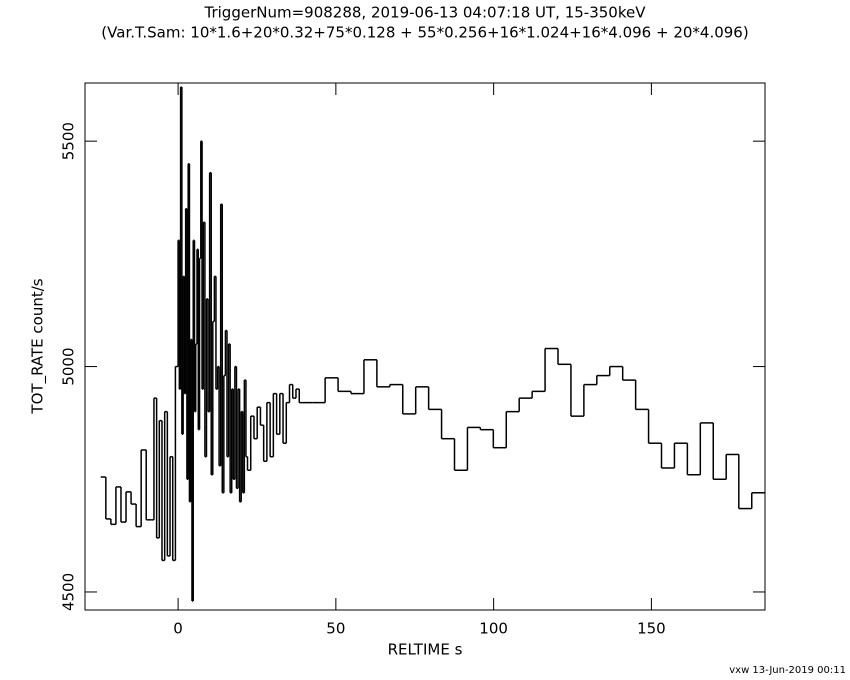  What do you see at coordinates (425, 650) in the screenshot?
I see `x-axis-label: RELTIME s` at bounding box center [425, 650].